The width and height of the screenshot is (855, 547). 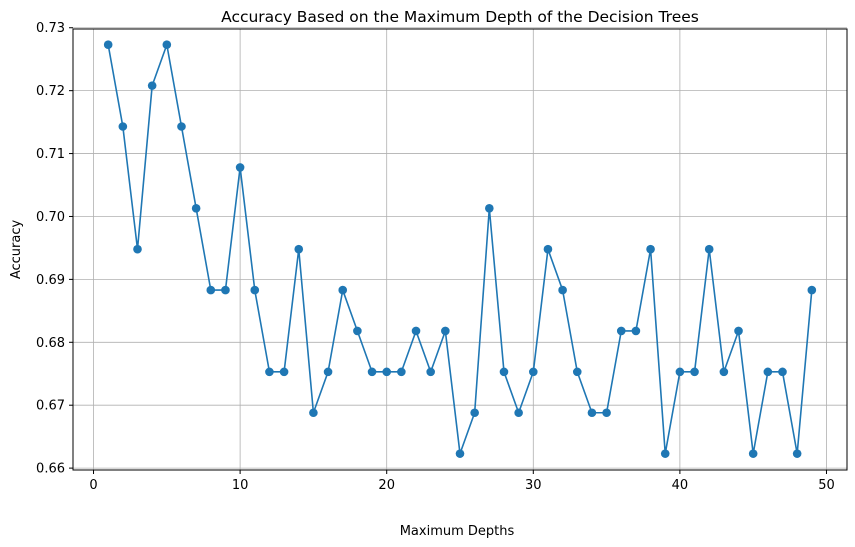 I want to click on y-tick-label: 0.71, so click(x=50, y=154).